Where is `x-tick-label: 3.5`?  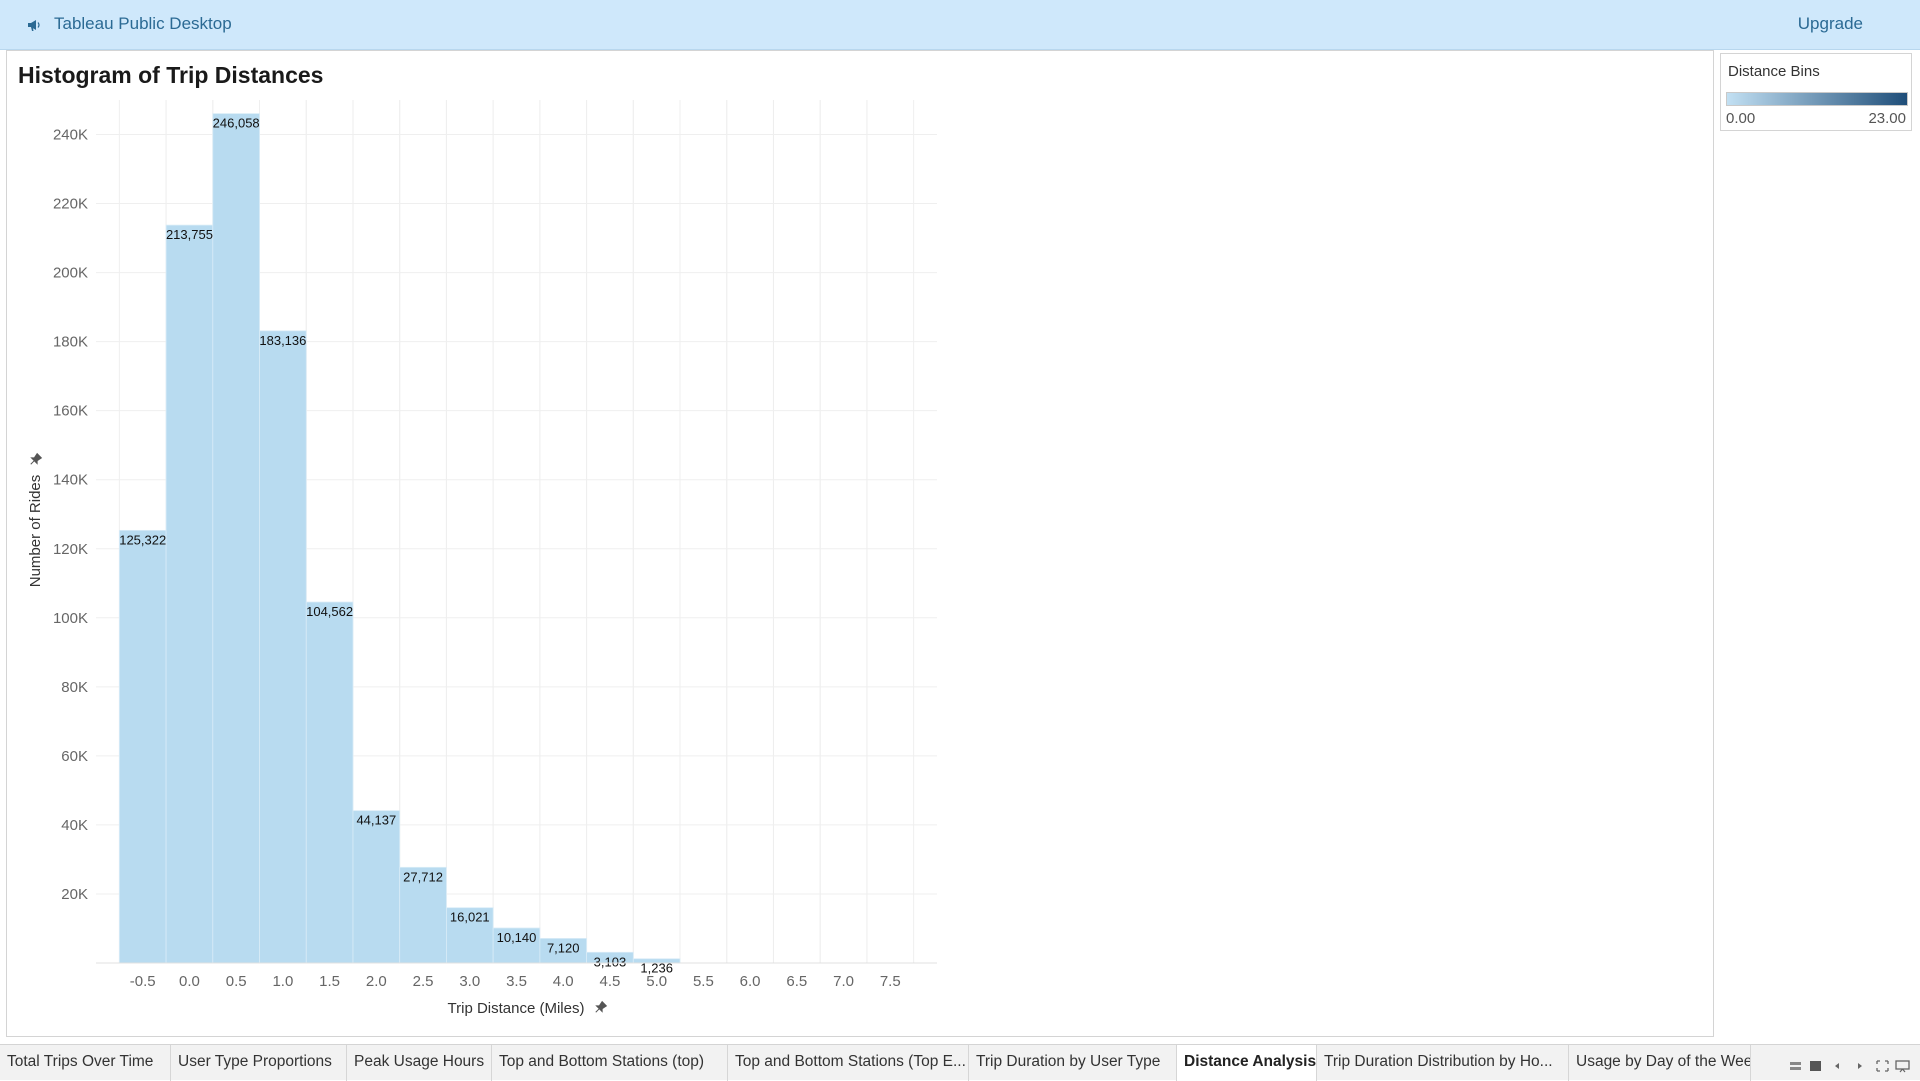 x-tick-label: 3.5 is located at coordinates (516, 981).